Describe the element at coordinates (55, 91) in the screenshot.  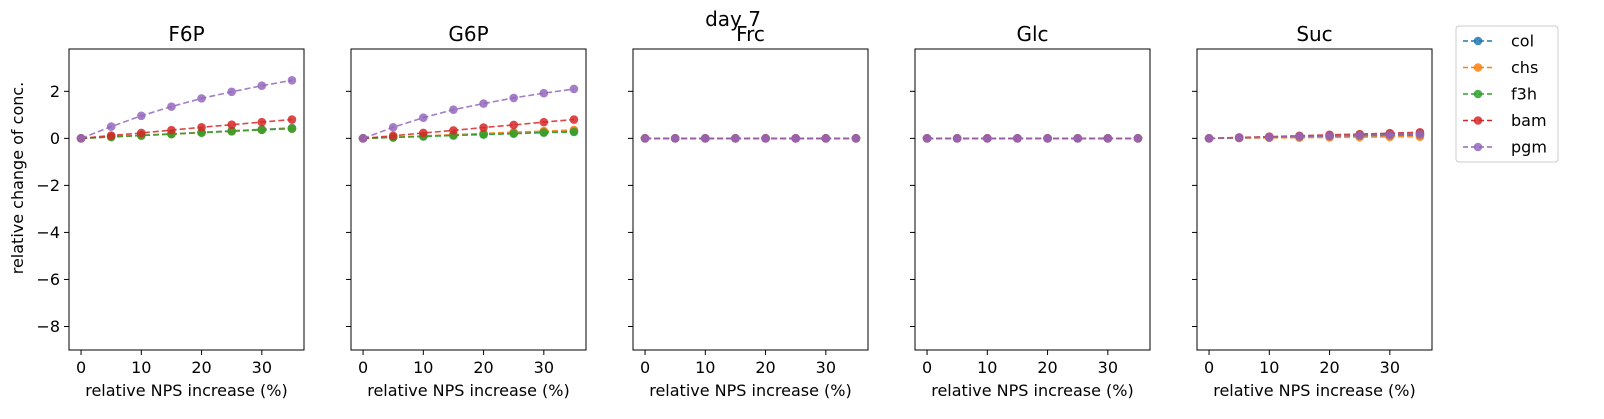
I see `y-tick-label: 2` at that location.